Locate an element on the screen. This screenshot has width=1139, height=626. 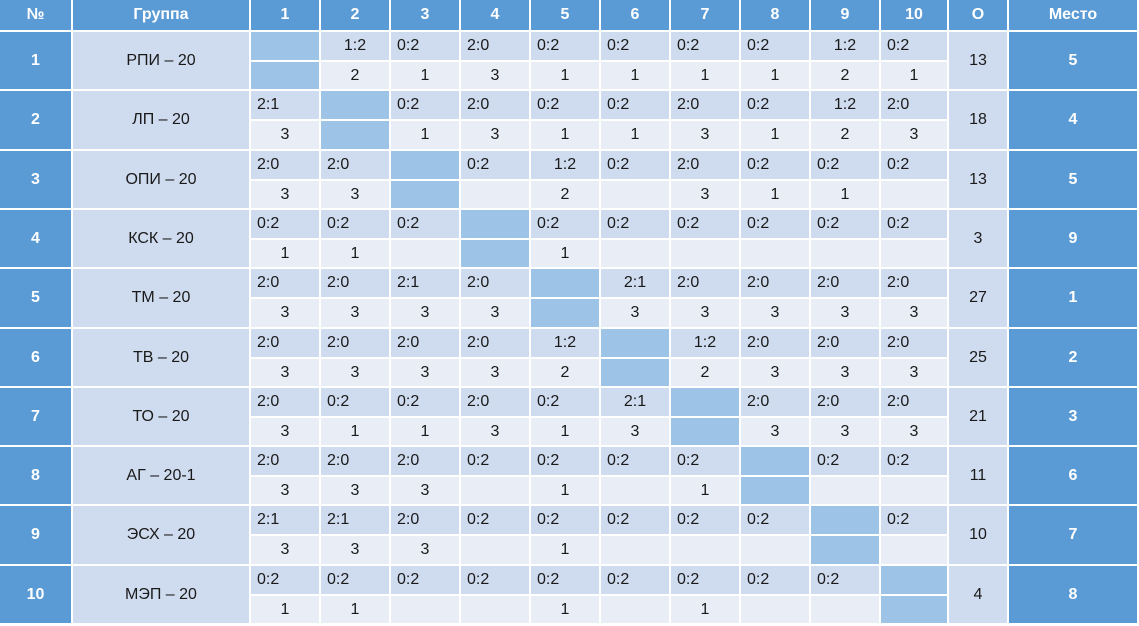
group-name: РПИ – 20 is located at coordinates (162, 61).